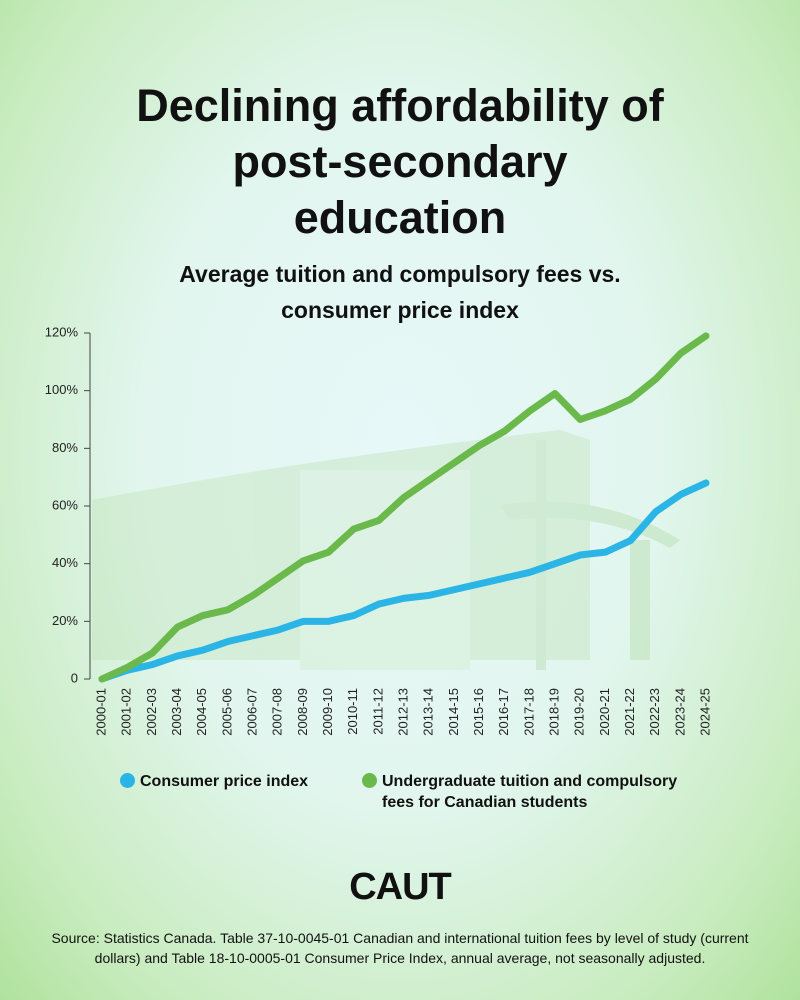  What do you see at coordinates (629, 712) in the screenshot?
I see `x-tick-label: 2021-22` at bounding box center [629, 712].